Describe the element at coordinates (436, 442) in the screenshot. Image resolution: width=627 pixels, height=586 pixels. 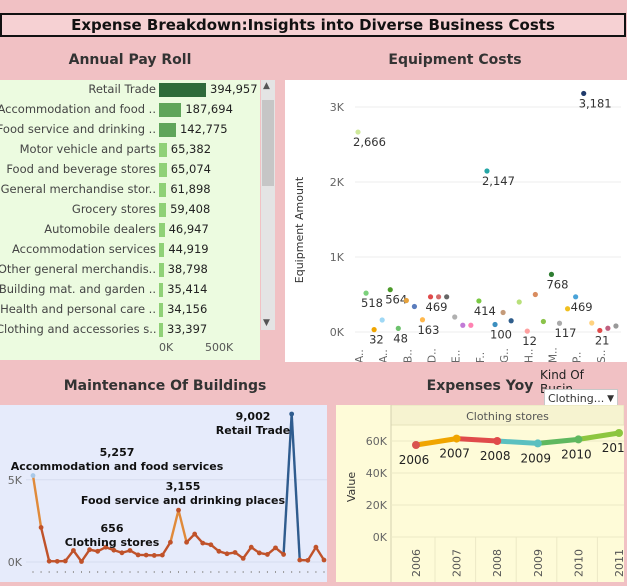
I see `yoy-segment` at that location.